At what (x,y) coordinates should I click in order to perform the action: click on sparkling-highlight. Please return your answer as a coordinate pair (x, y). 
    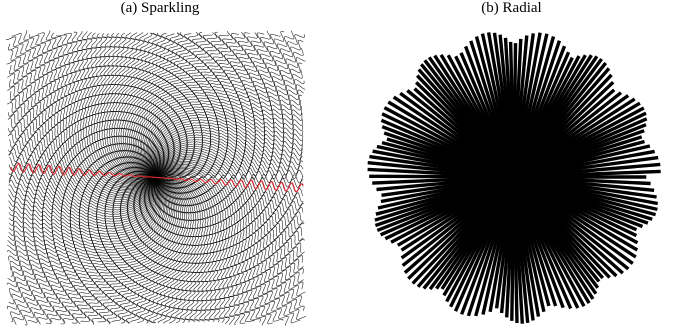
    Looking at the image, I should click on (157, 177).